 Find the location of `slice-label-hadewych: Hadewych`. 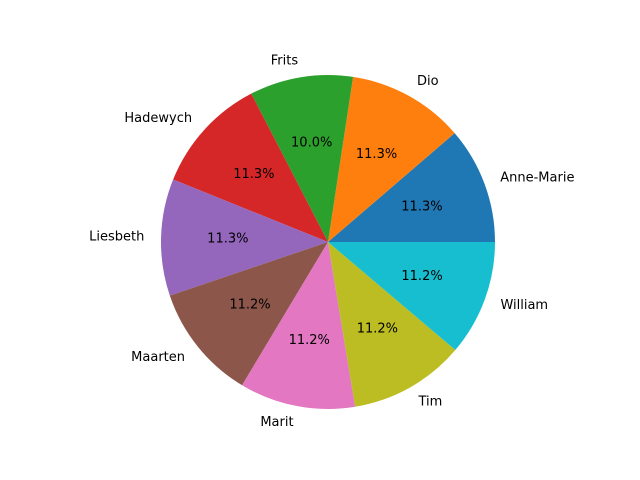

slice-label-hadewych: Hadewych is located at coordinates (158, 118).